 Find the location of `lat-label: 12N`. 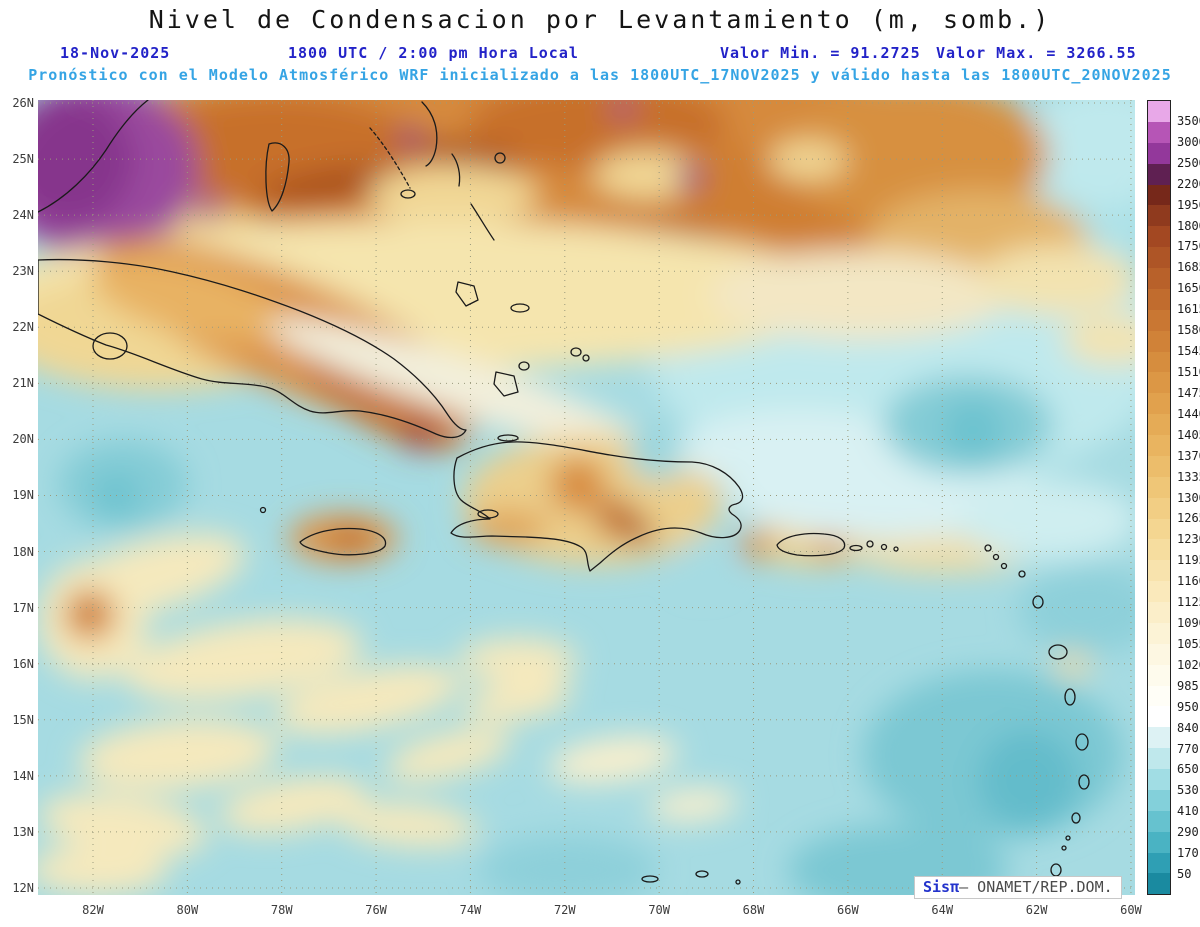

lat-label: 12N is located at coordinates (23, 887).